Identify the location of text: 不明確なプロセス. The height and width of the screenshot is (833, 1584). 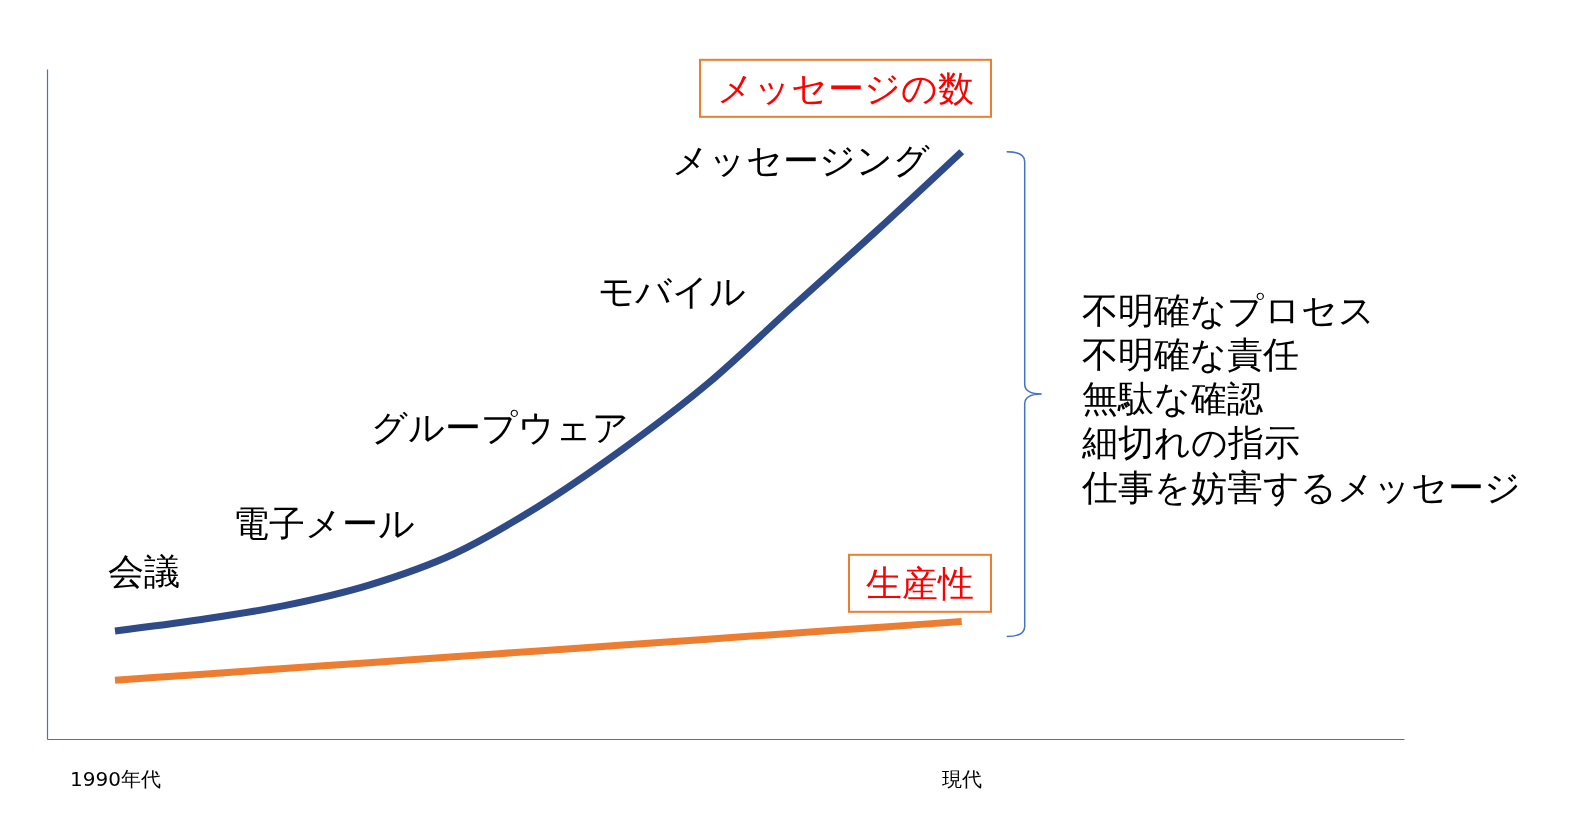
(1228, 310).